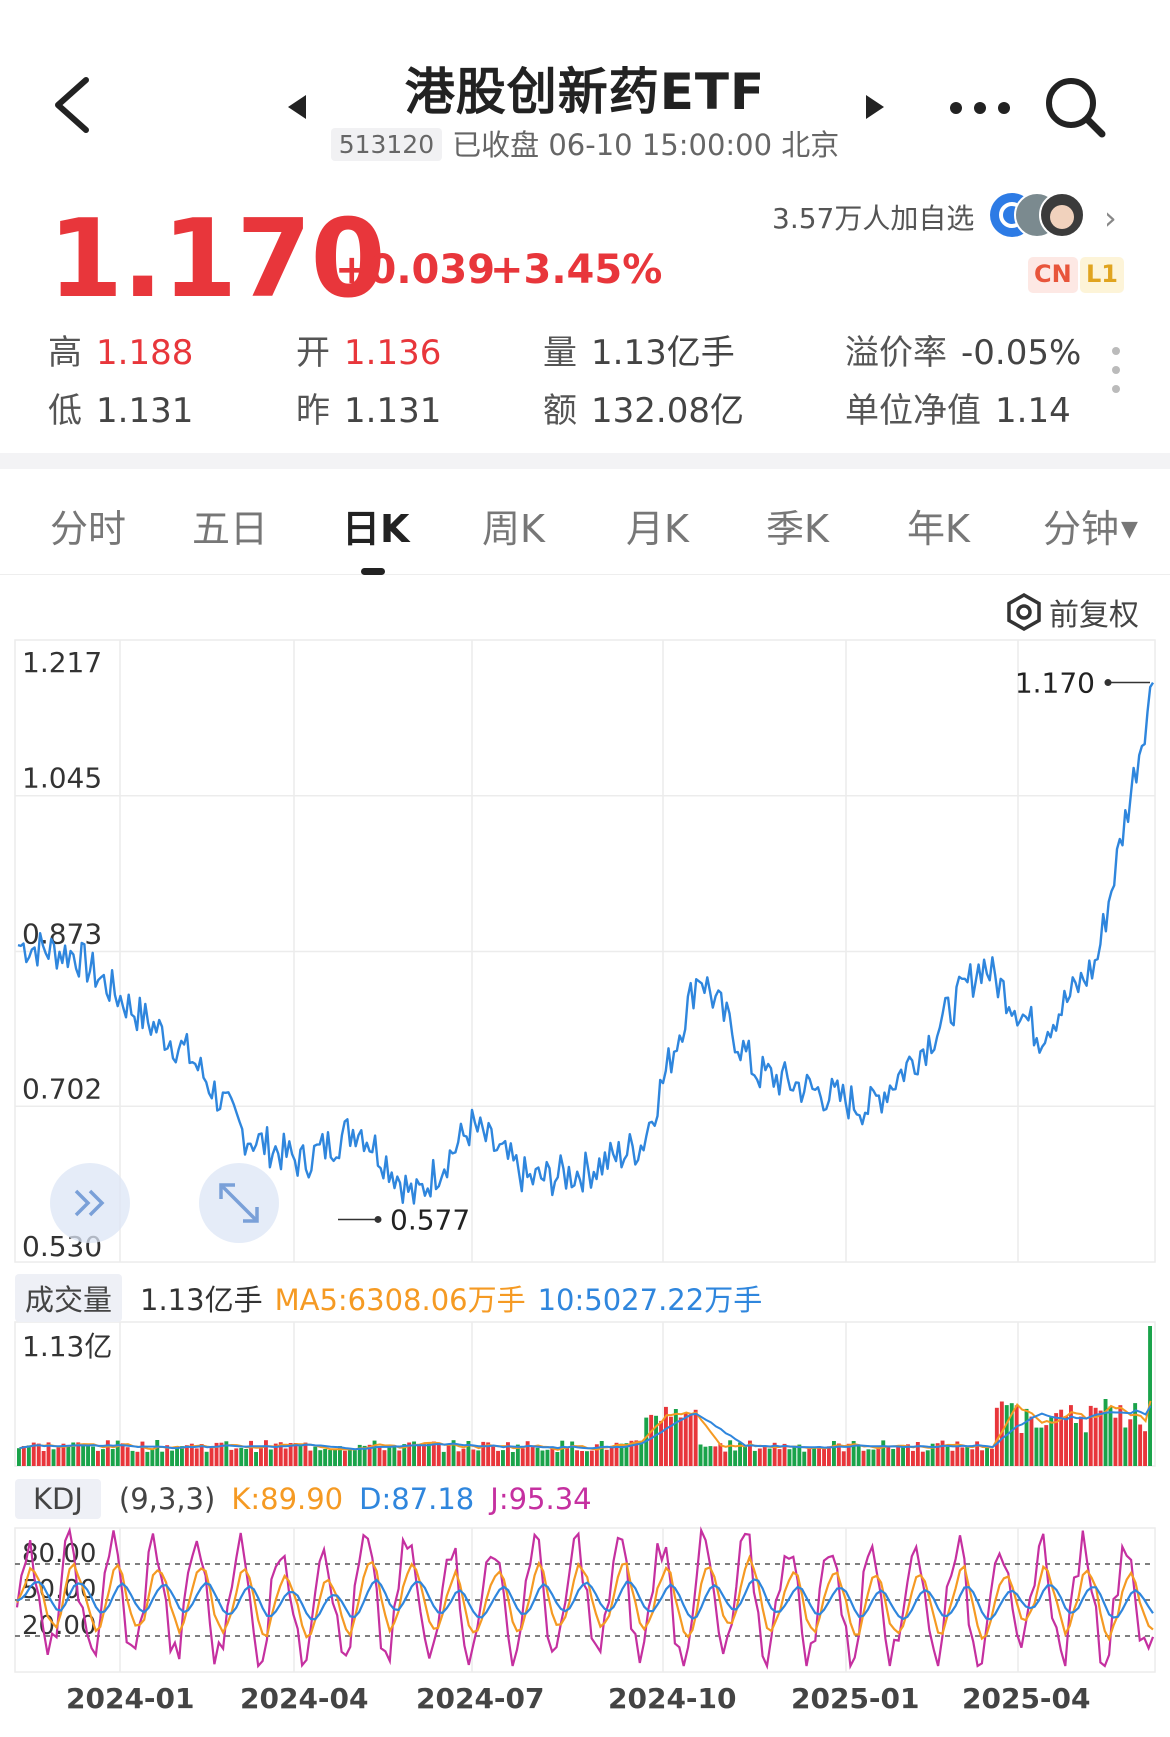  I want to click on tab-minute: 分钟▼, so click(1090, 529).